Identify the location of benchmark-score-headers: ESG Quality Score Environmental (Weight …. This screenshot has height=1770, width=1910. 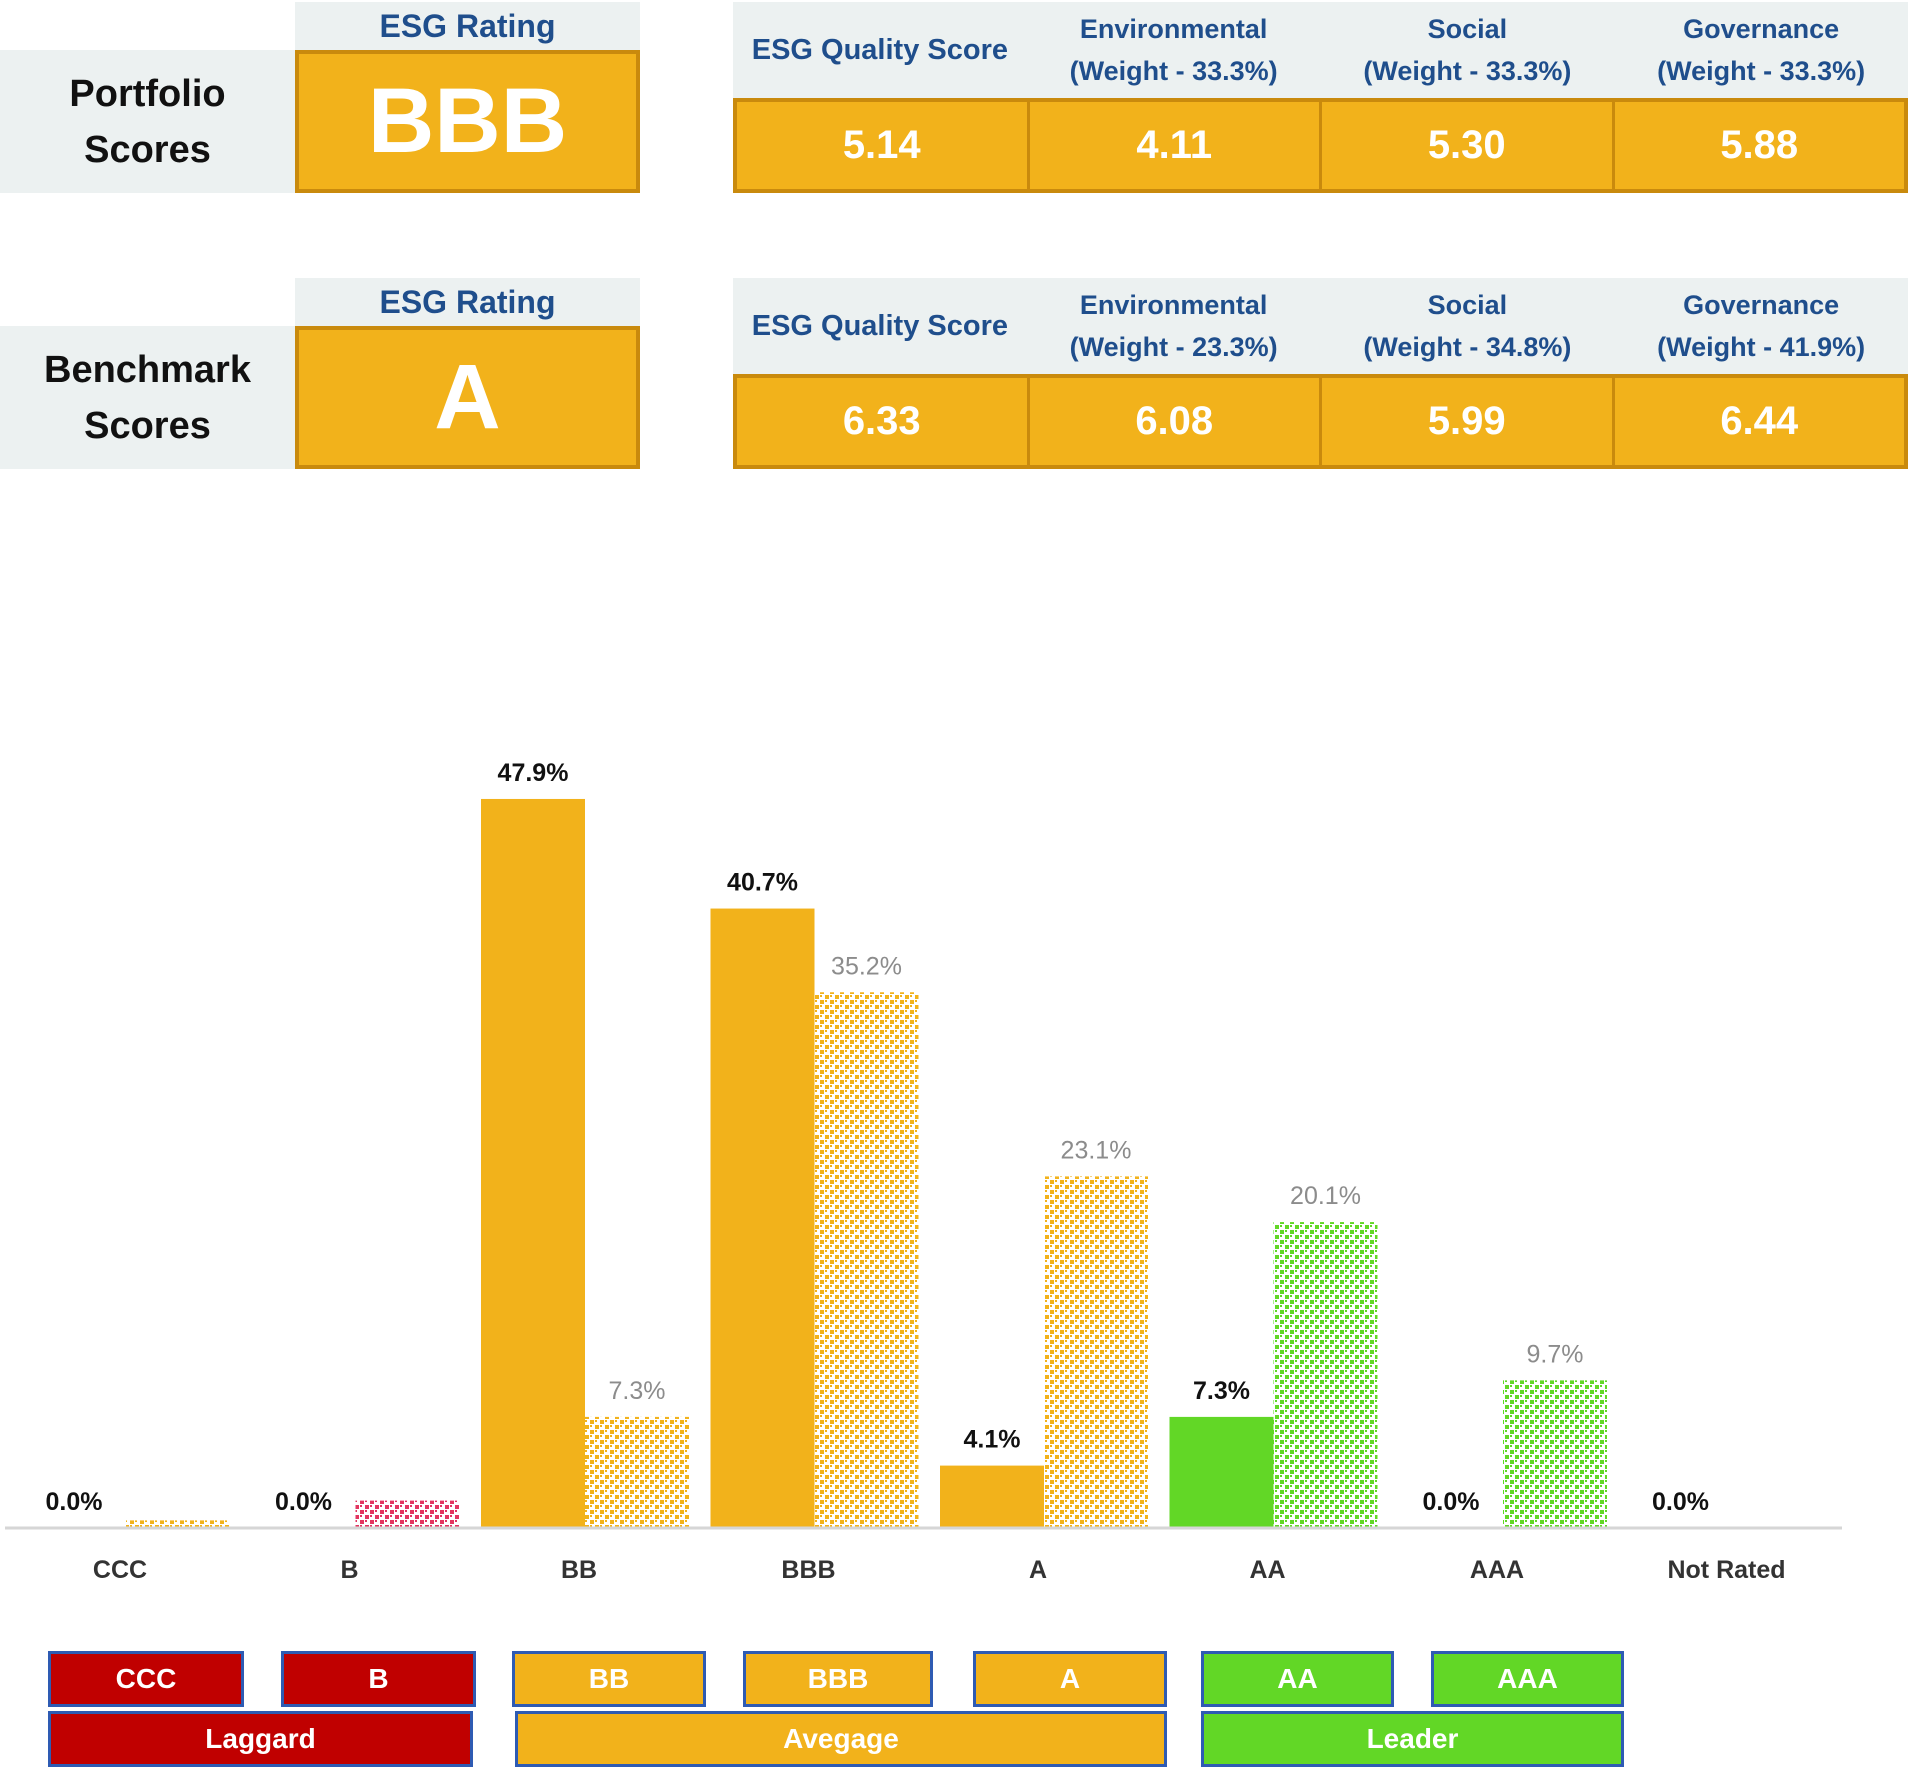
(1320, 326).